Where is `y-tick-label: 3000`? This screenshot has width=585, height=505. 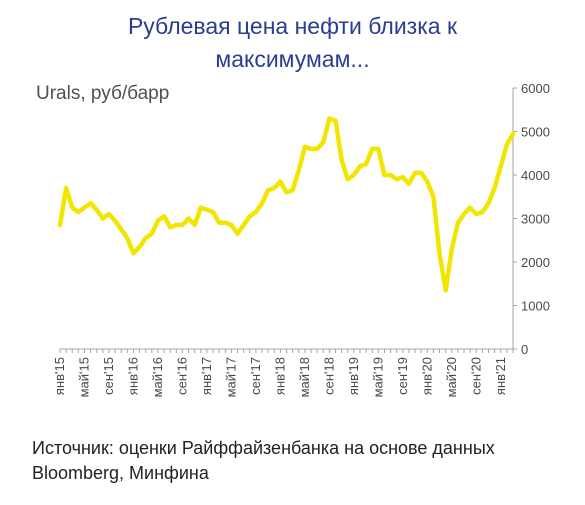
y-tick-label: 3000 is located at coordinates (535, 219).